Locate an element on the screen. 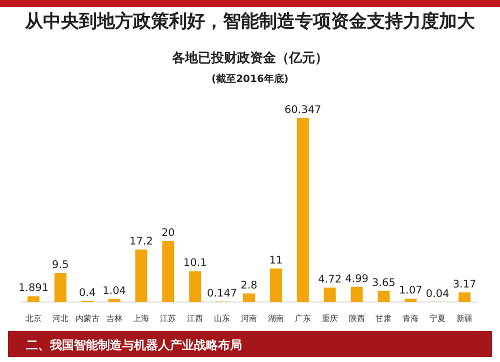  x-tick-label: 江西 is located at coordinates (195, 318).